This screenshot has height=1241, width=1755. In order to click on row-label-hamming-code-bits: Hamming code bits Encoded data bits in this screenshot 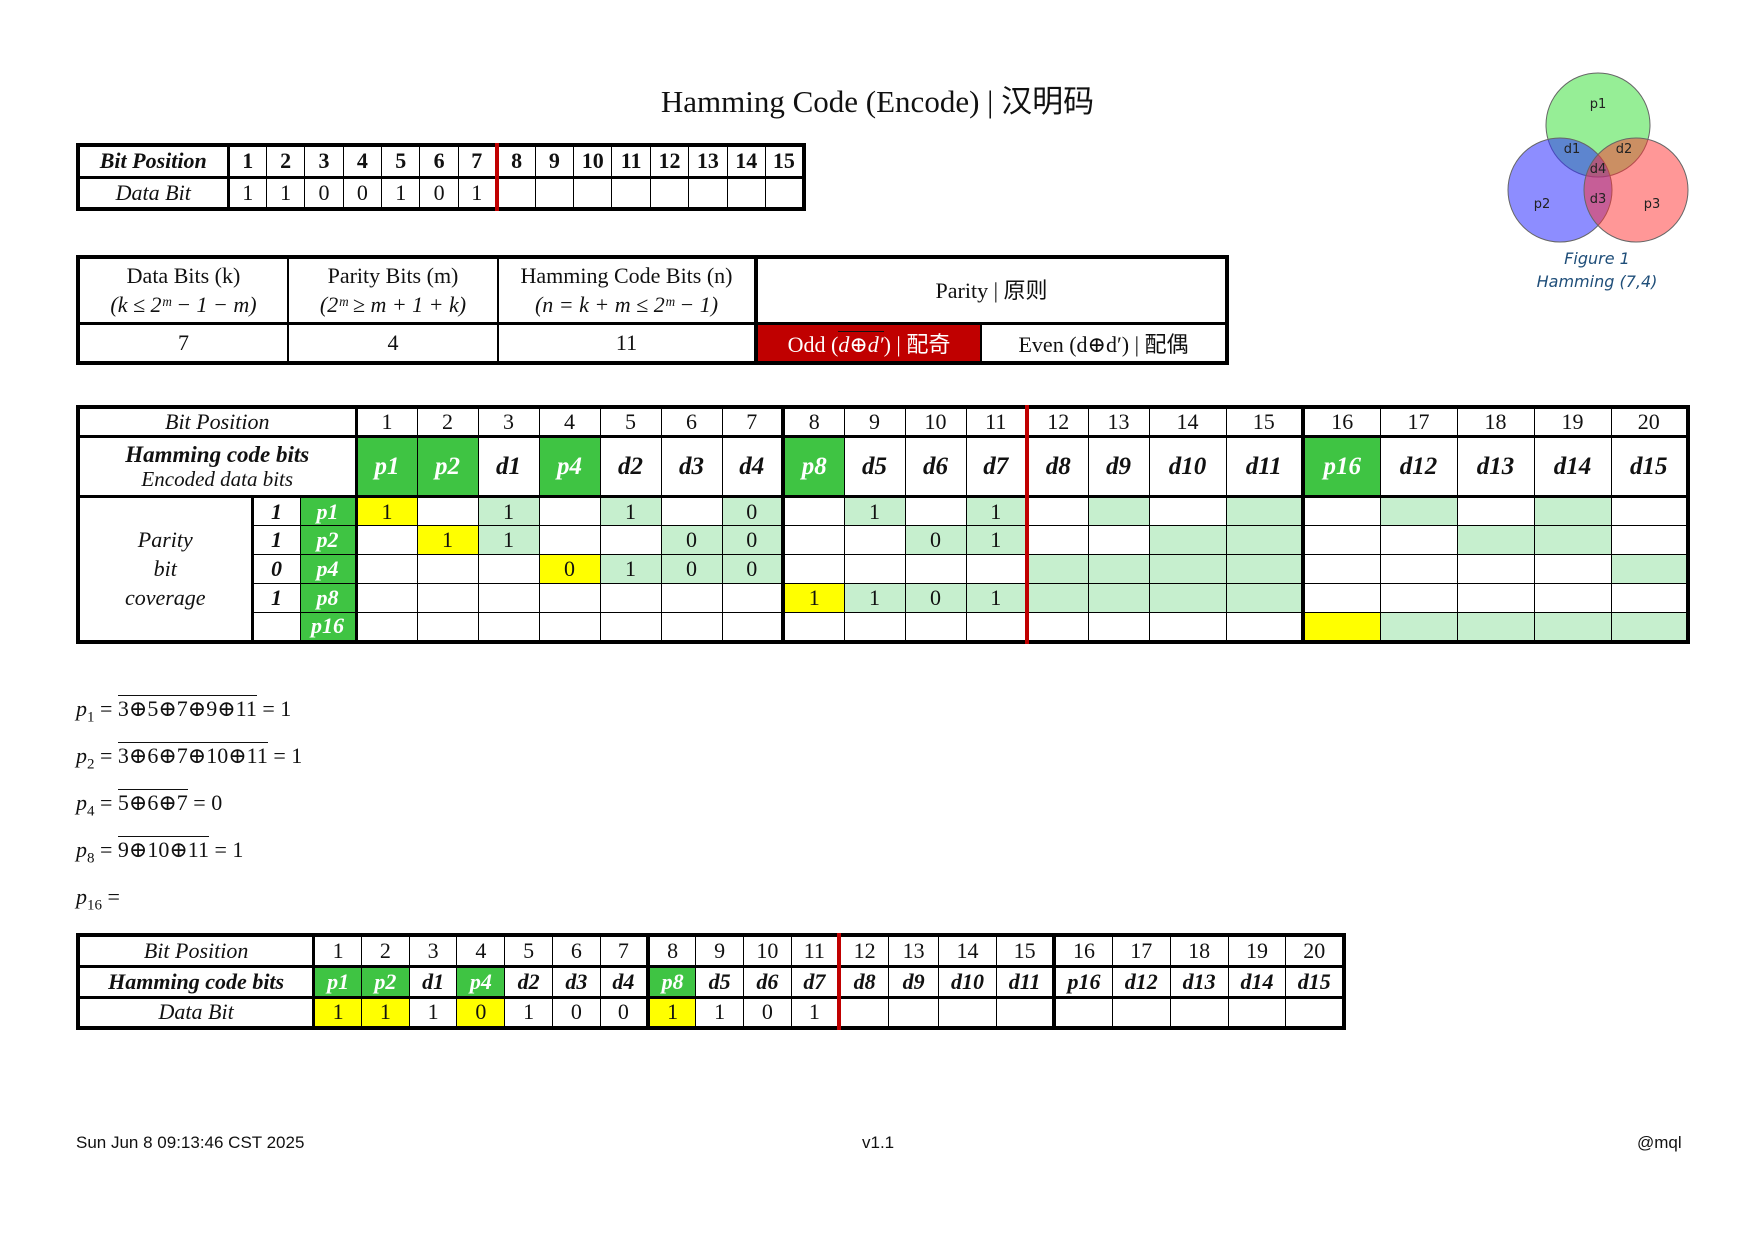, I will do `click(217, 466)`.